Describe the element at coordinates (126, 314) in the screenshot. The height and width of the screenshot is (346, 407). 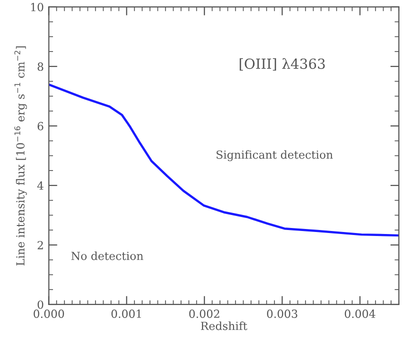
I see `x-tick-label: 0.001` at that location.